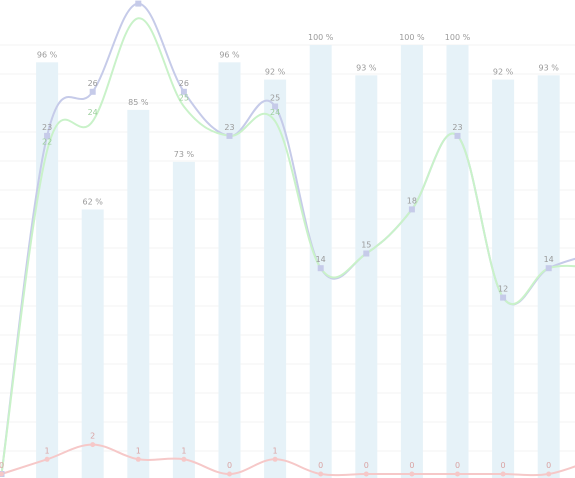  I want to click on series-line-rose, so click(287, 460).